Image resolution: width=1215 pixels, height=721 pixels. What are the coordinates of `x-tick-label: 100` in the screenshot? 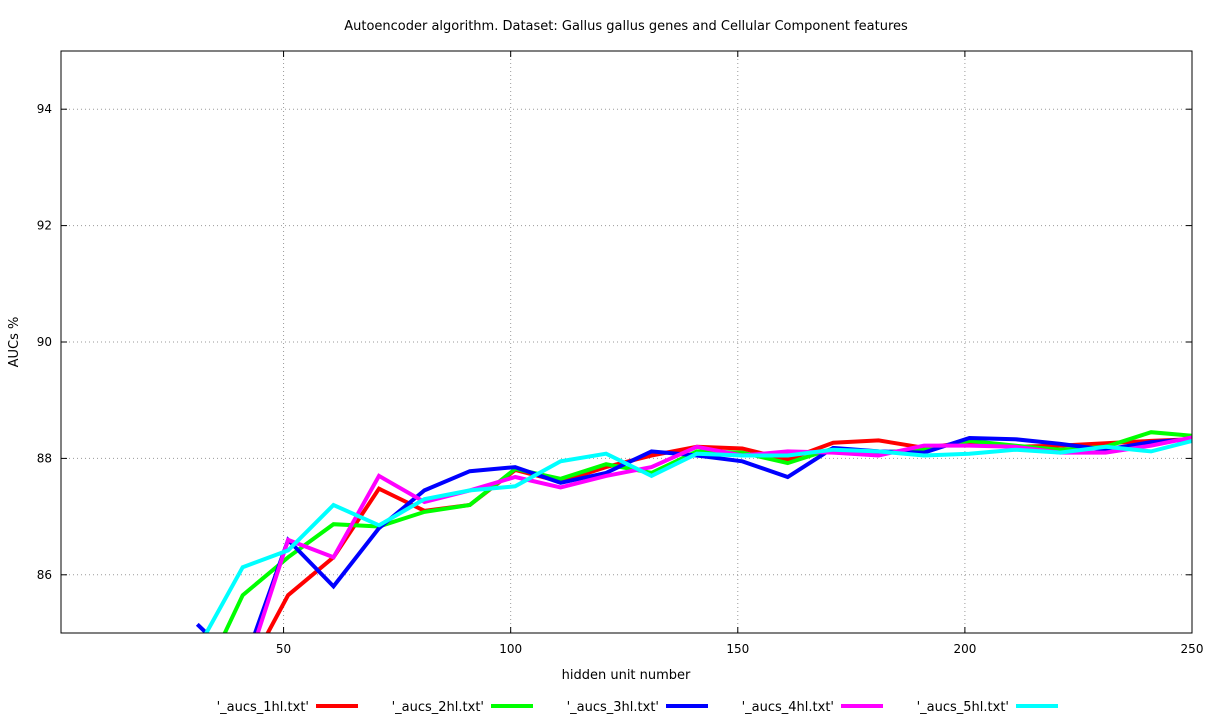 It's located at (510, 649).